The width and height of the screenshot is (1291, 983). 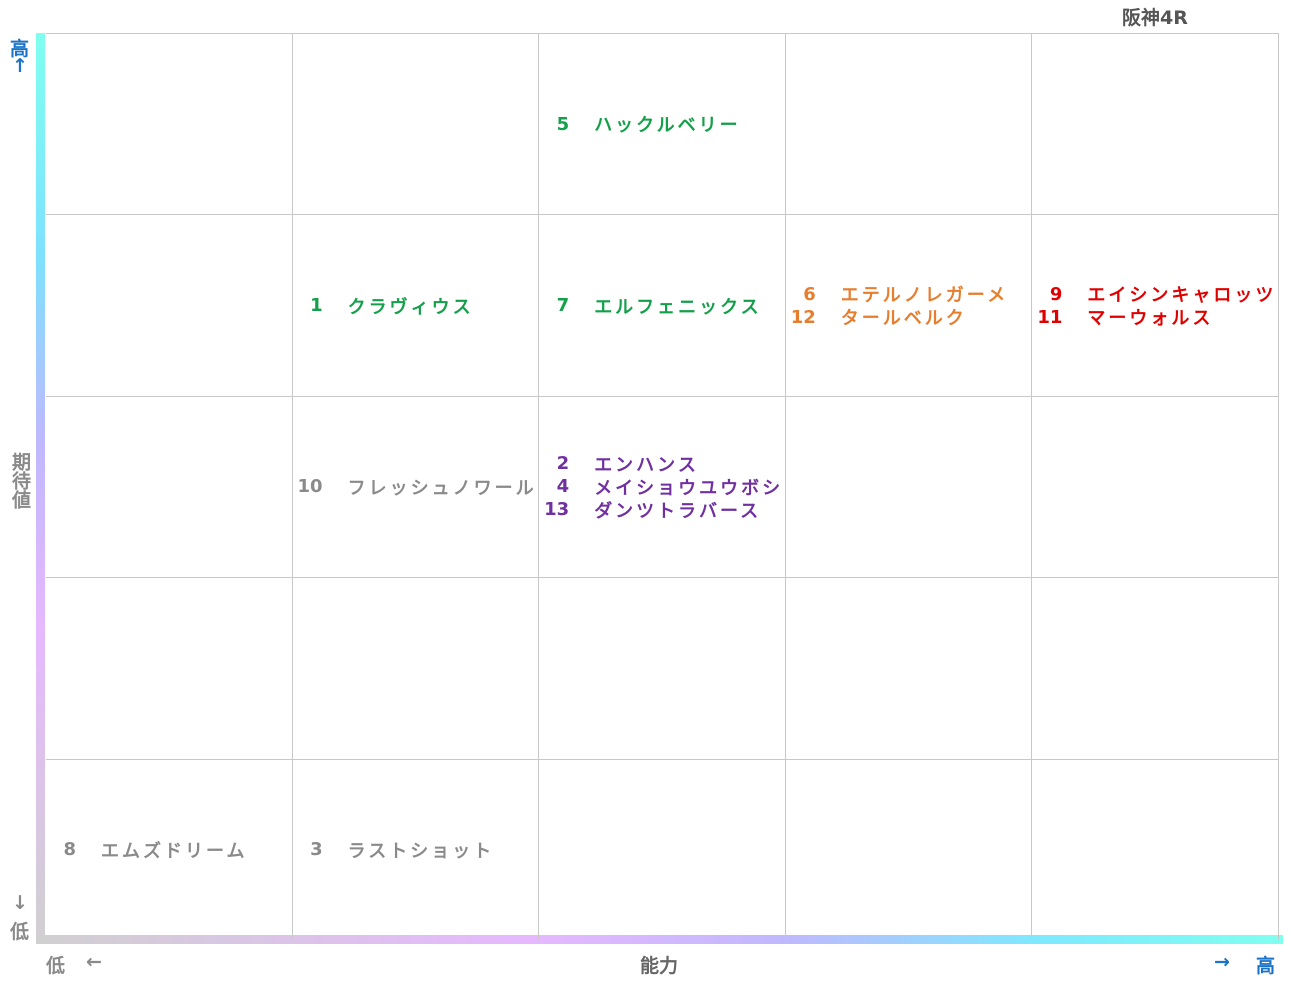 What do you see at coordinates (421, 851) in the screenshot?
I see `horse-name: ラストショット` at bounding box center [421, 851].